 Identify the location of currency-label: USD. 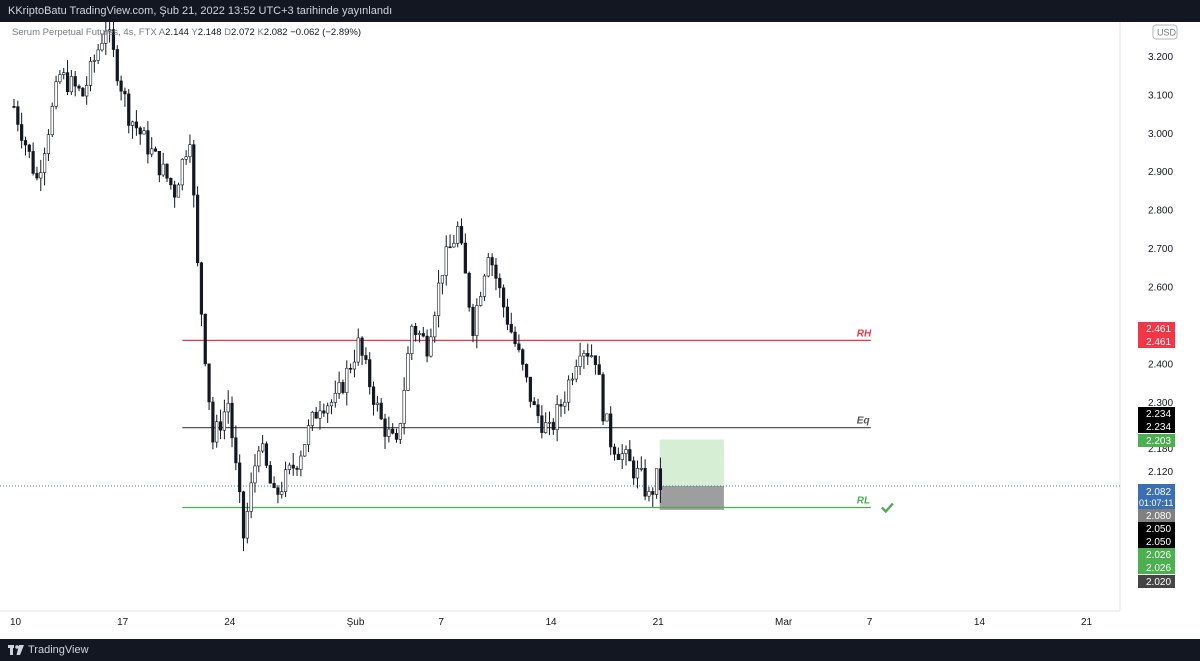
(1167, 33).